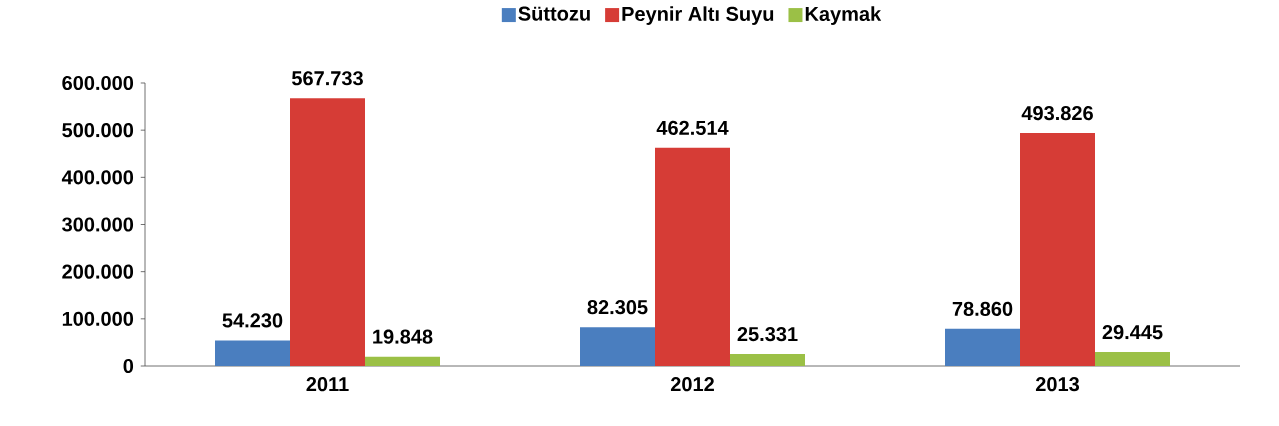 The width and height of the screenshot is (1279, 426). What do you see at coordinates (1132, 332) in the screenshot?
I see `data-label: 29.445` at bounding box center [1132, 332].